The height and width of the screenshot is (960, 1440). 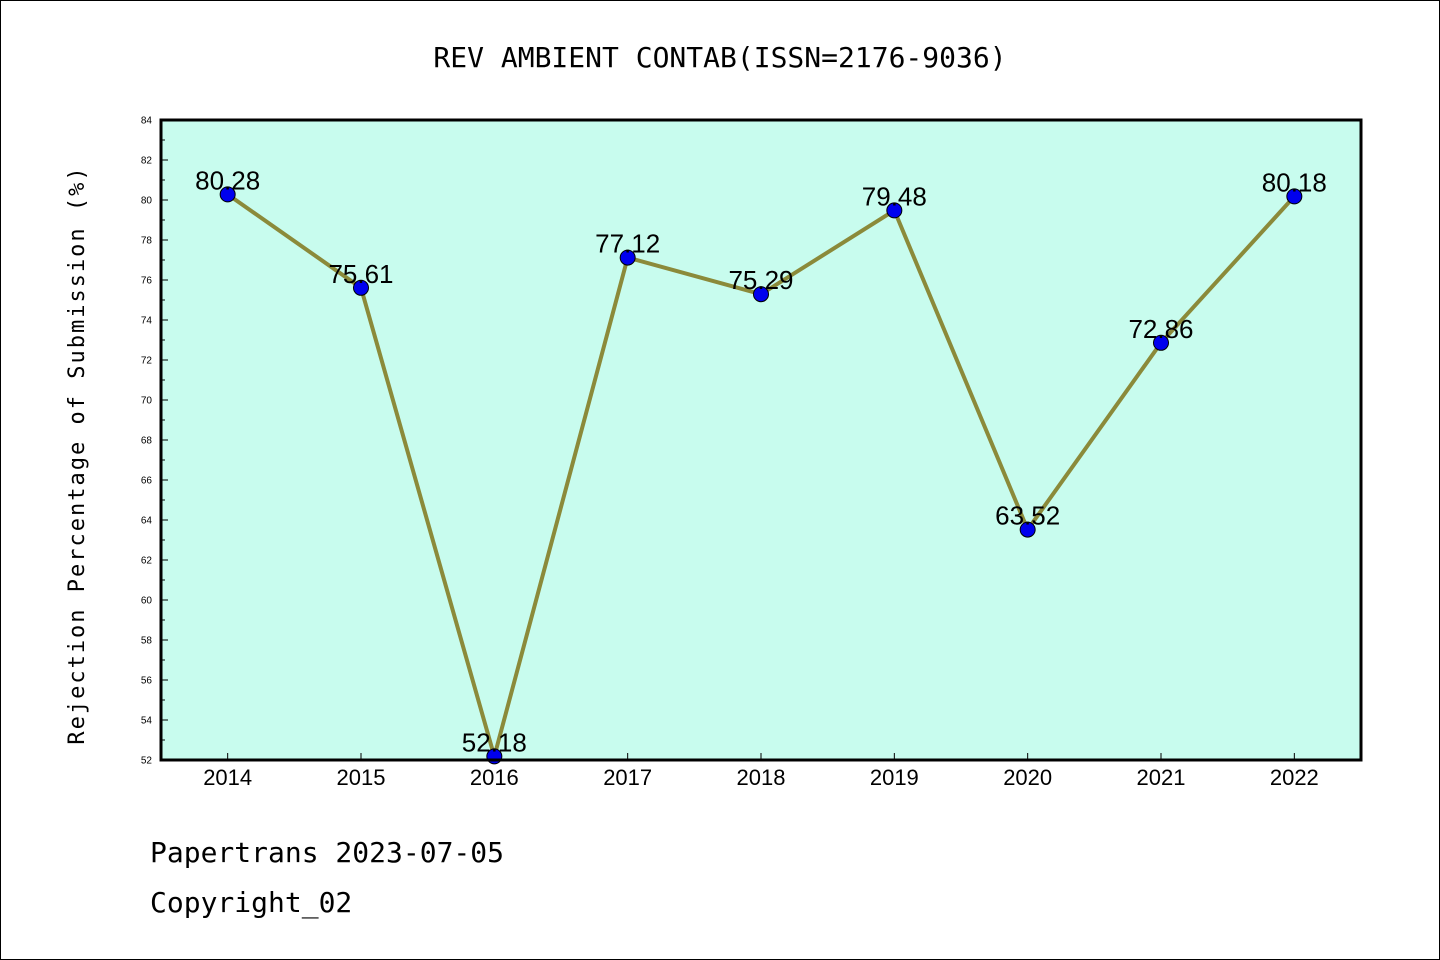 What do you see at coordinates (147, 241) in the screenshot?
I see `y-tick-label: 78` at bounding box center [147, 241].